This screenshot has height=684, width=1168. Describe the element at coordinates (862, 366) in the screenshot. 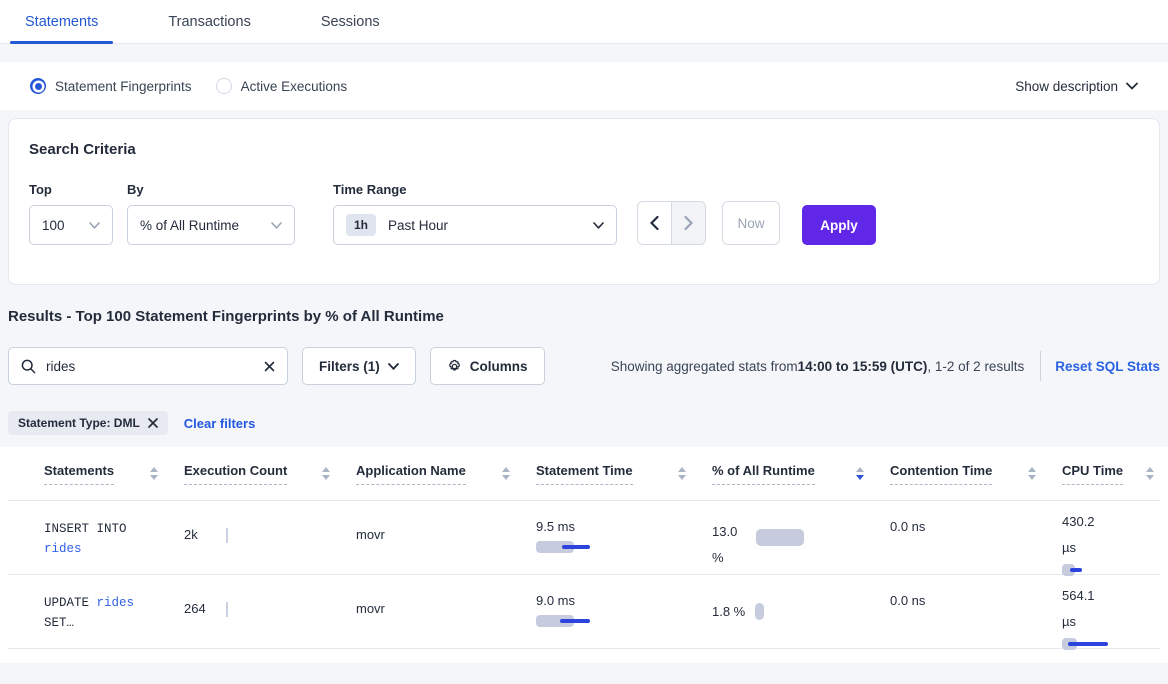

I see `summary-range: 14:00 to 15:59 (UTC)` at that location.